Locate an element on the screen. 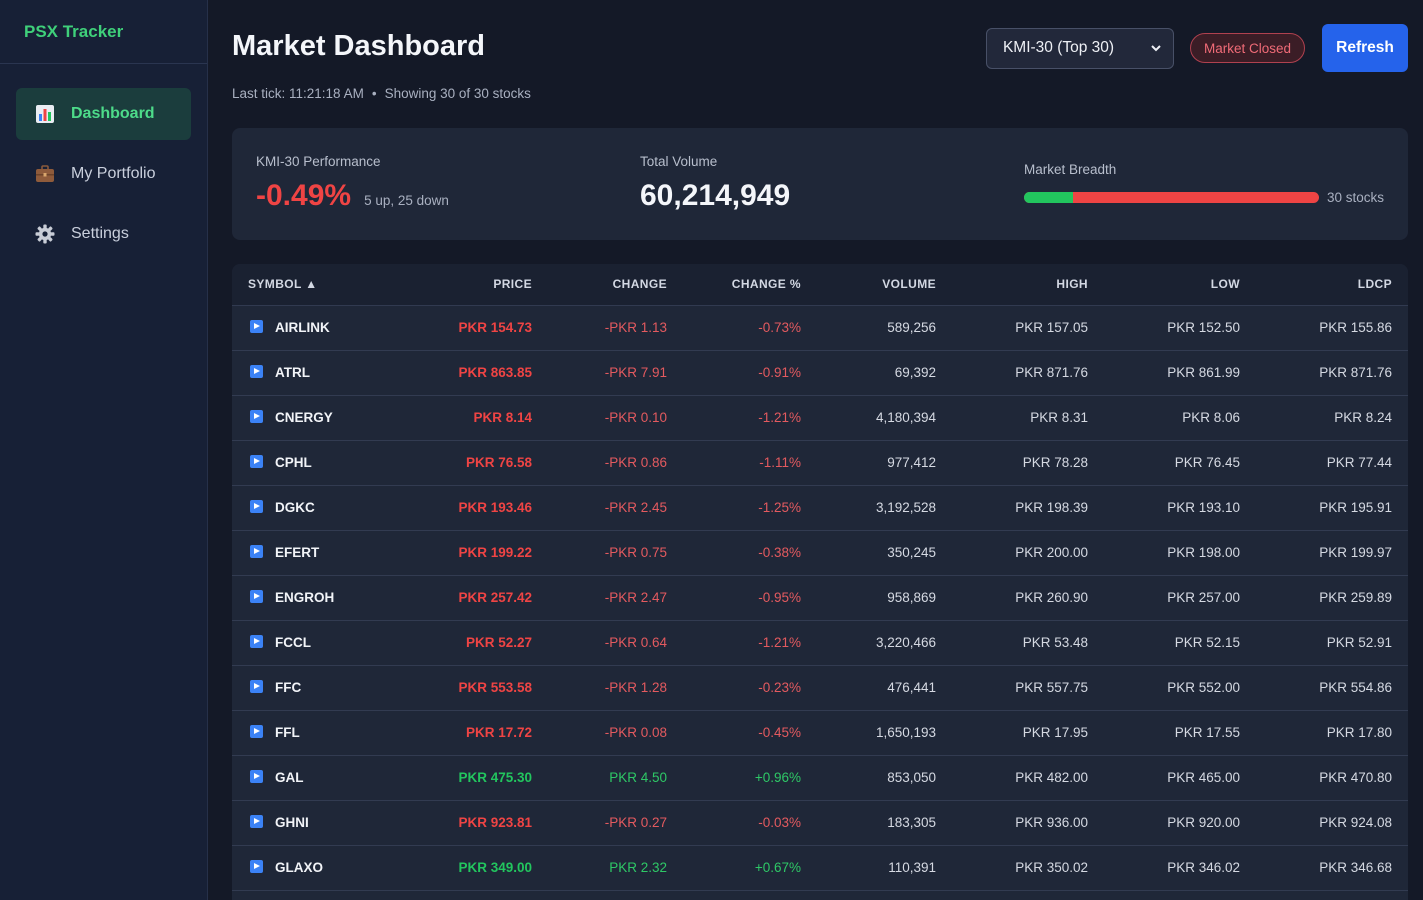 The width and height of the screenshot is (1423, 900). column-header-ldcp: LDCP is located at coordinates (1332, 285).